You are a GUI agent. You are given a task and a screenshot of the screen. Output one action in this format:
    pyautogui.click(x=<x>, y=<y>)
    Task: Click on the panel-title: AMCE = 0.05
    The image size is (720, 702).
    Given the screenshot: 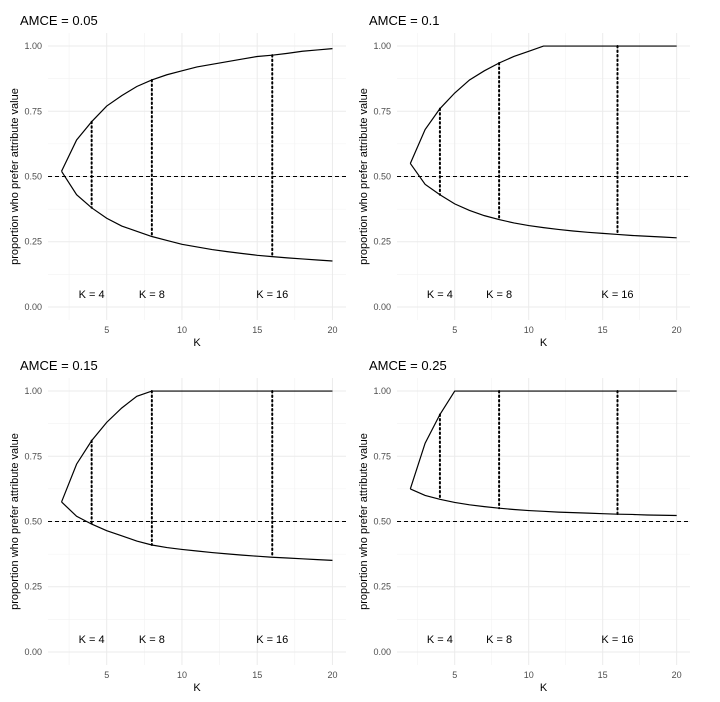 What is the action you would take?
    pyautogui.click(x=59, y=20)
    